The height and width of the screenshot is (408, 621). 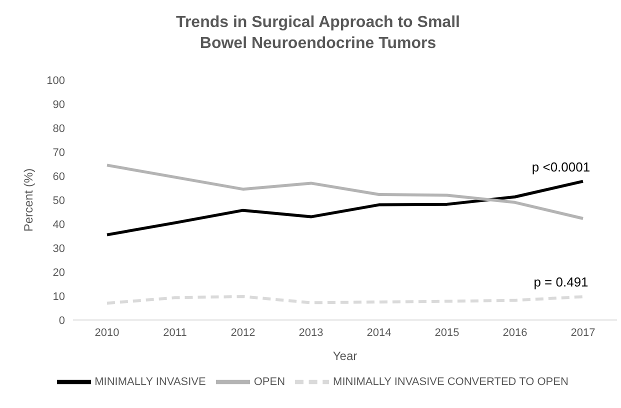 What do you see at coordinates (58, 248) in the screenshot?
I see `y-tick-label: 30` at bounding box center [58, 248].